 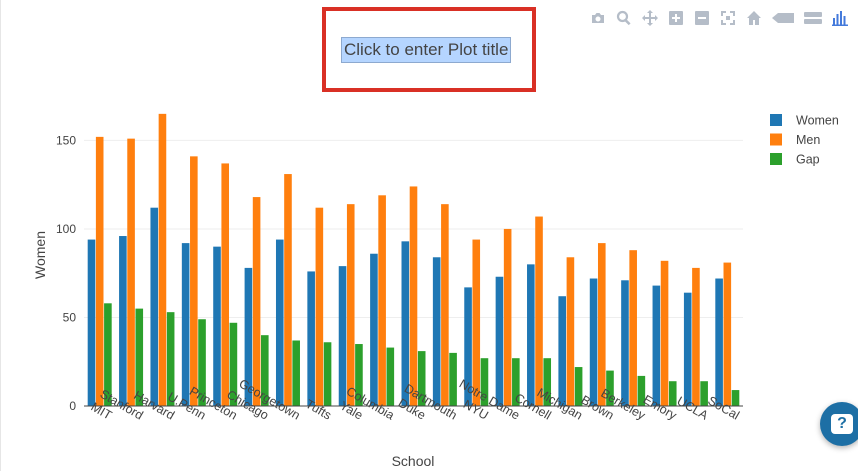 What do you see at coordinates (817, 121) in the screenshot?
I see `legend-label-women: Women` at bounding box center [817, 121].